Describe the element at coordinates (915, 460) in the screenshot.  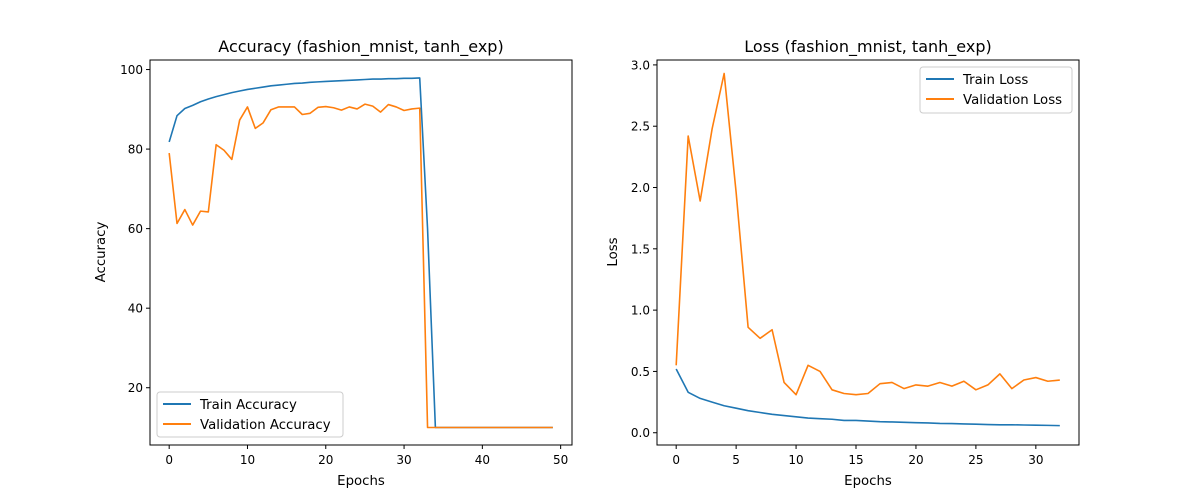
I see `loss-x-tick-label: 20` at that location.